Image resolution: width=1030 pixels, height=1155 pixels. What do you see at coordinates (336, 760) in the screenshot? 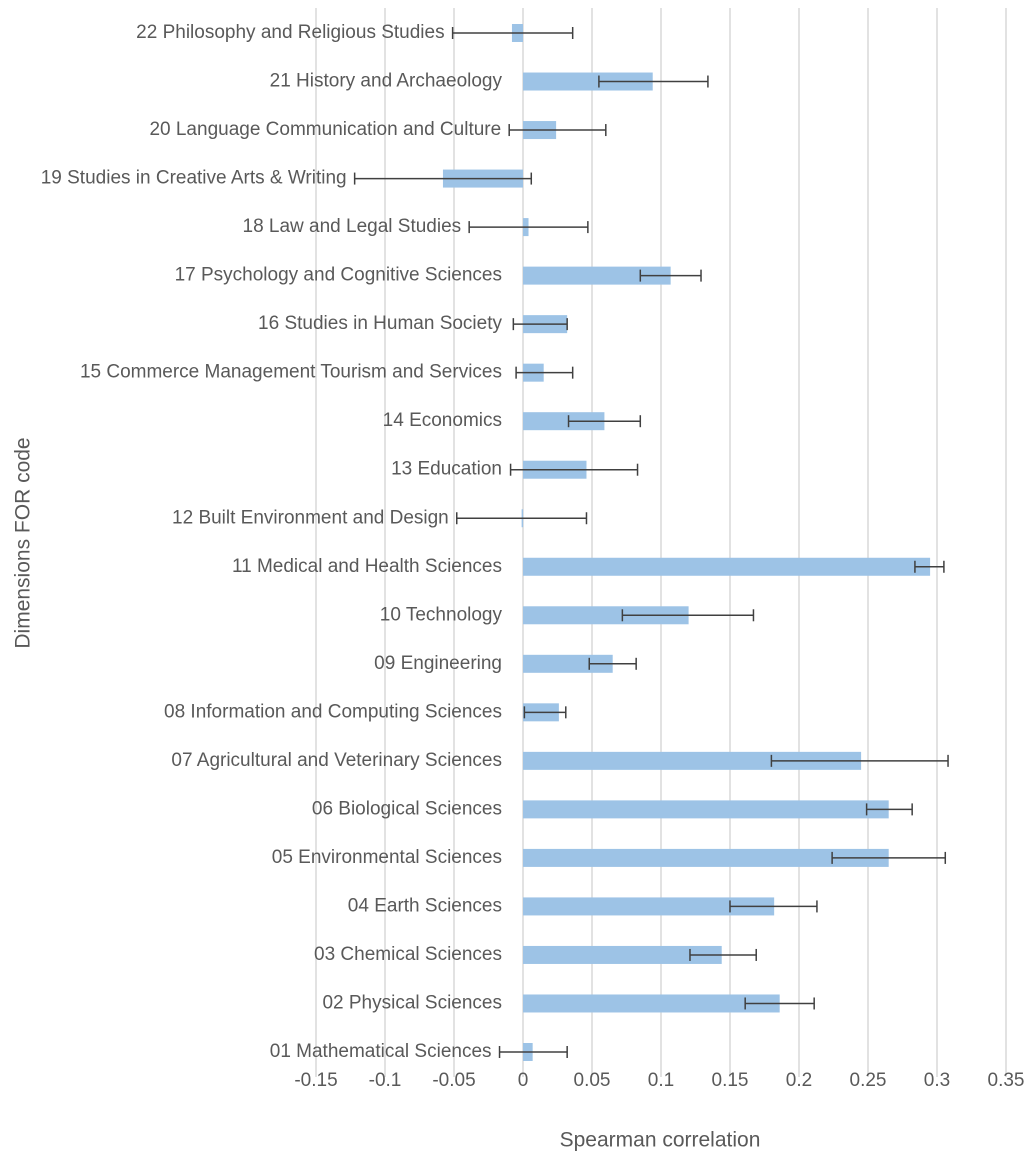
I see `y-tick-label: 07 Agricultural and Veterinary Sciences` at bounding box center [336, 760].